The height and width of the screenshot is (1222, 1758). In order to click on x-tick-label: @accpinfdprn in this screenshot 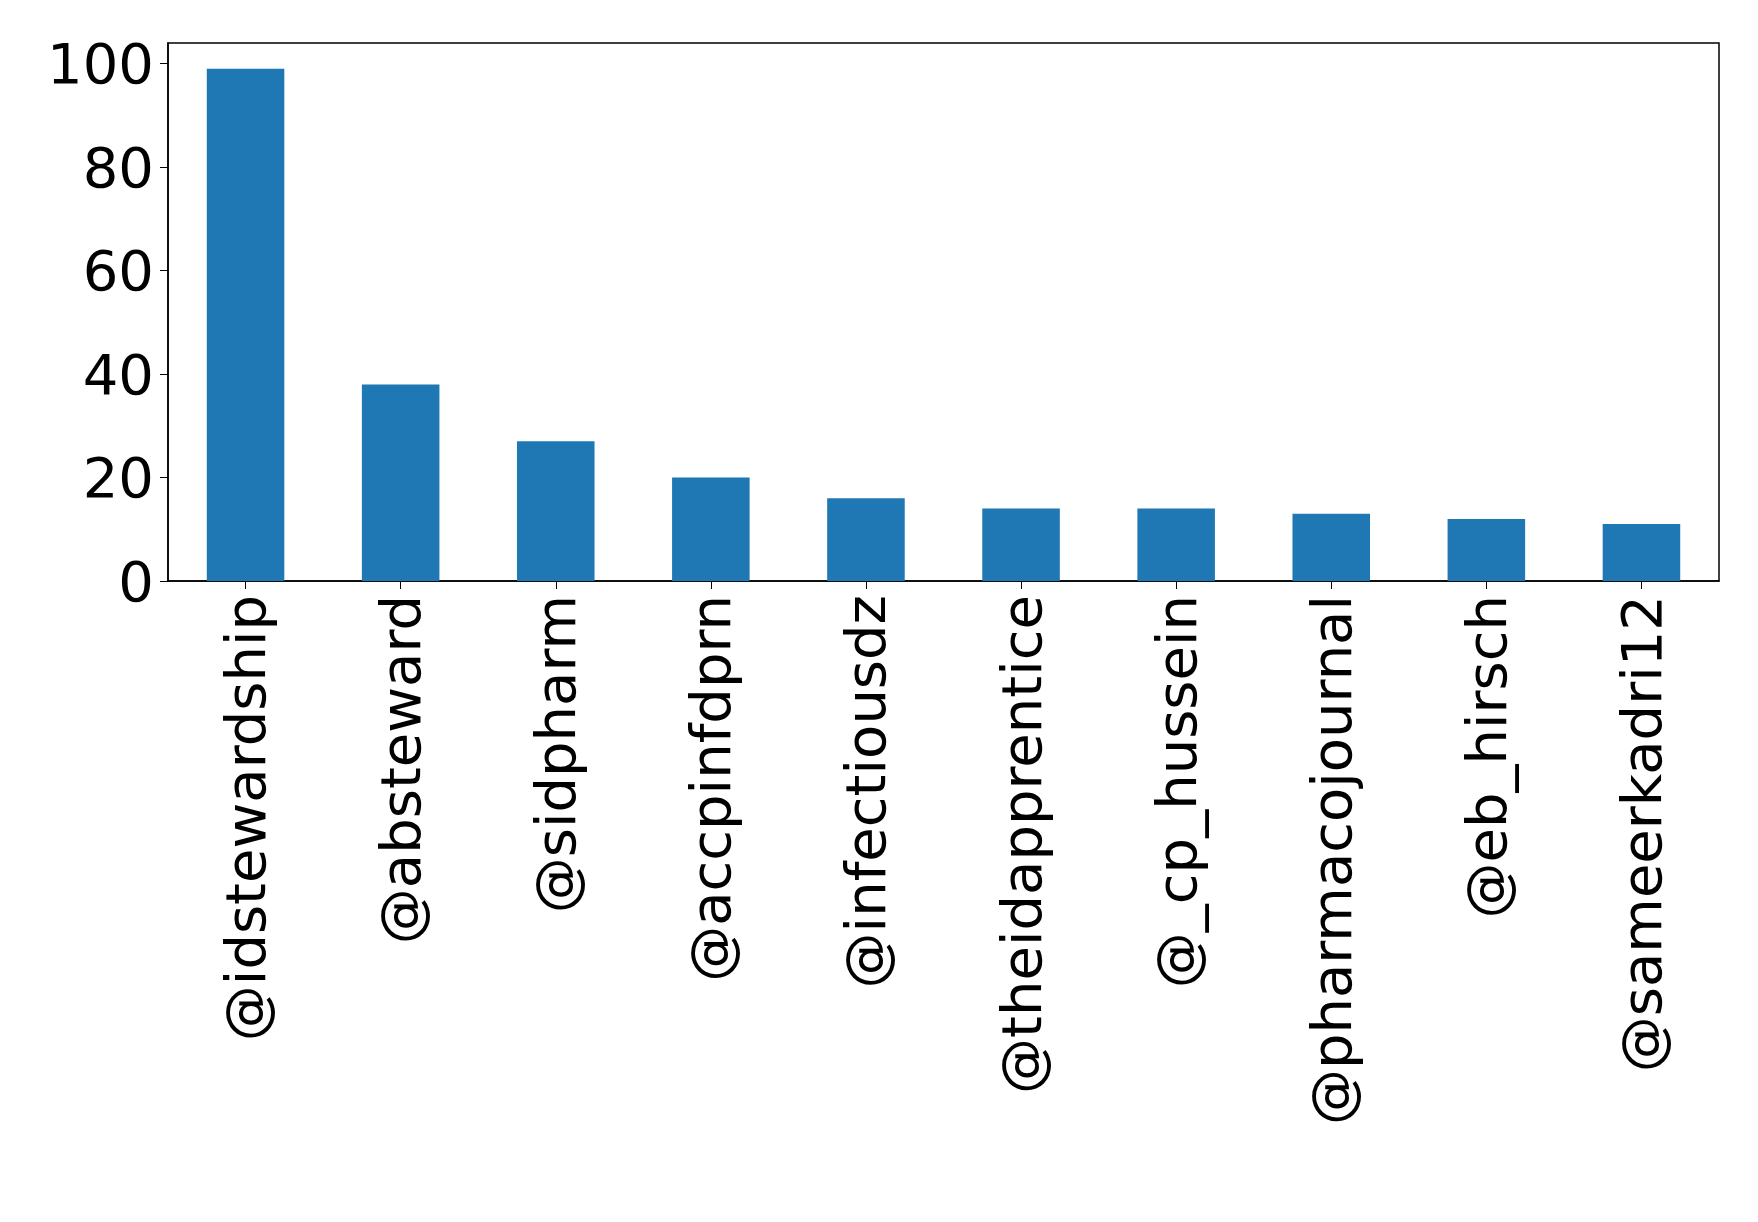, I will do `click(711, 788)`.